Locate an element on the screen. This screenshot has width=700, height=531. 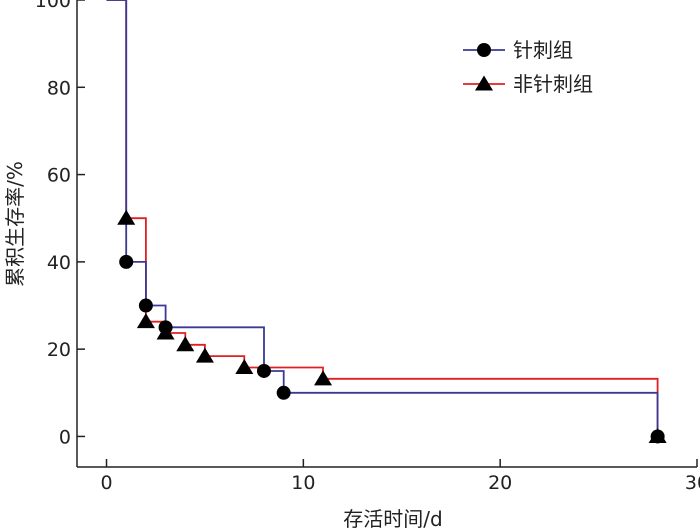
y-tick-label: 100 is located at coordinates (53, 6).